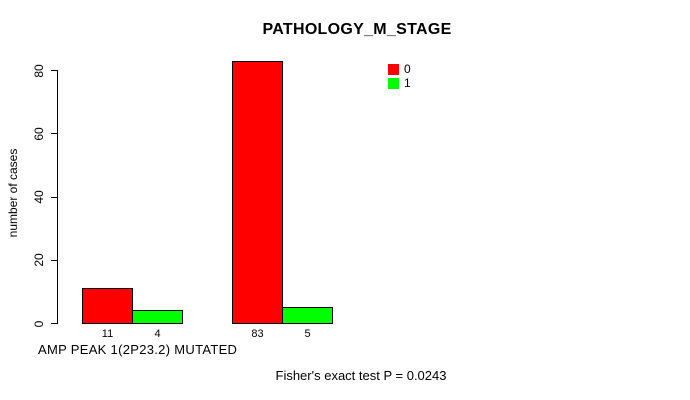 The width and height of the screenshot is (690, 400). I want to click on y-axis-tick-label: 0, so click(39, 323).